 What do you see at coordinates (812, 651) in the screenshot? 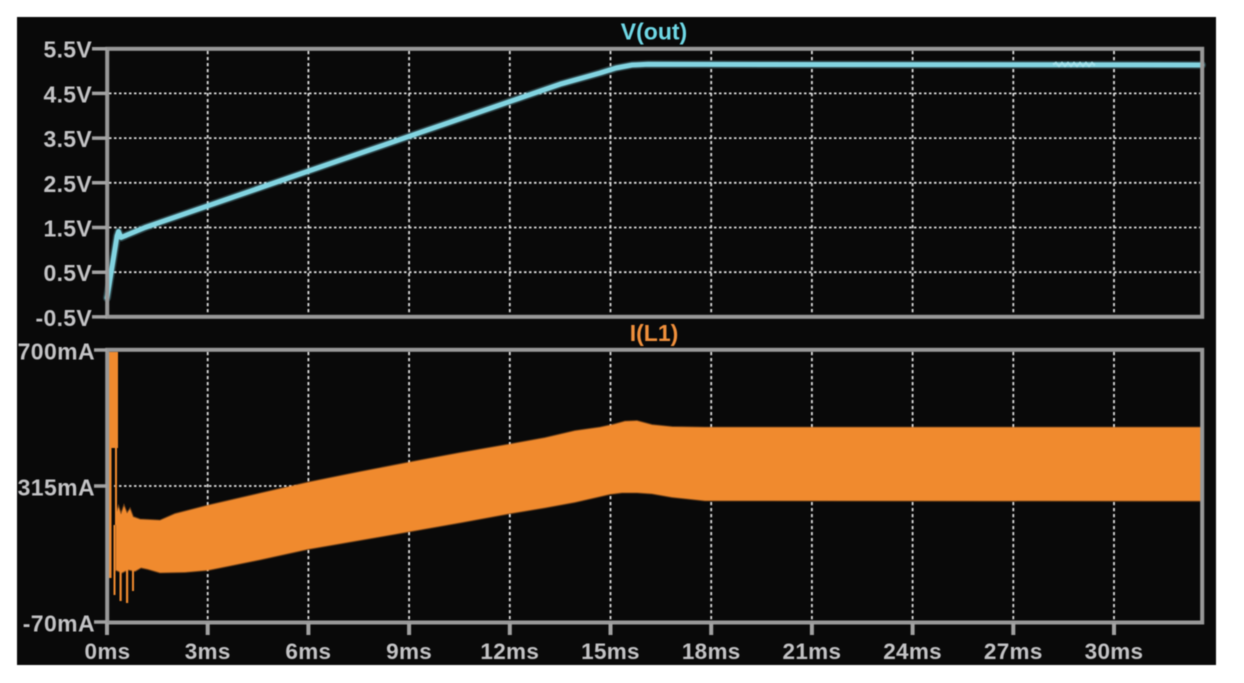
I see `svg-text: 21ms` at bounding box center [812, 651].